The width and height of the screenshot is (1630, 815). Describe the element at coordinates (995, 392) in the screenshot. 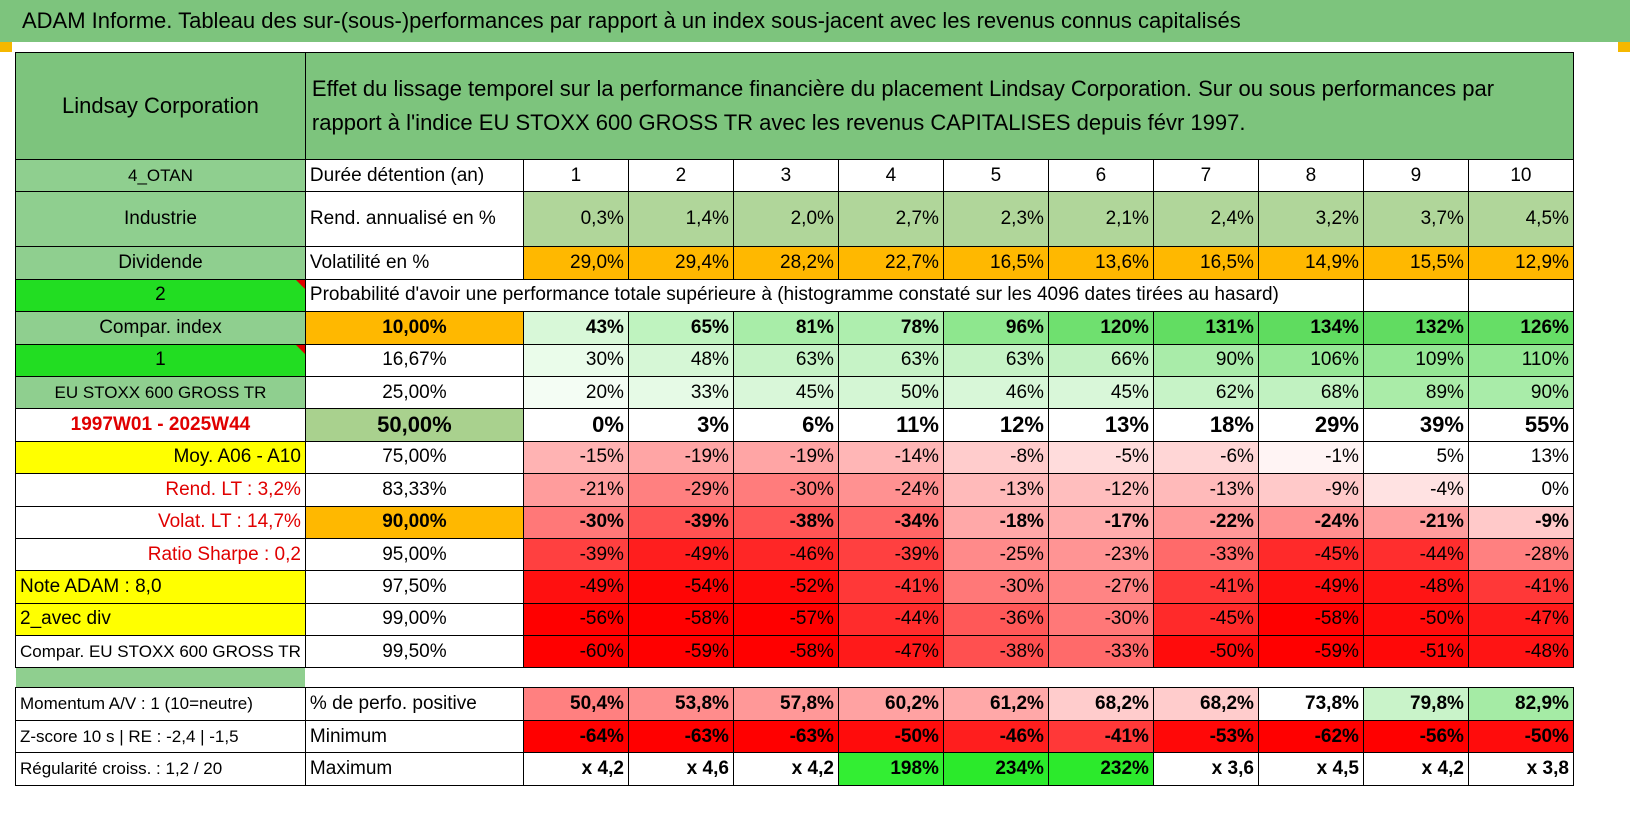

I see `quantile-cell: 46%` at that location.